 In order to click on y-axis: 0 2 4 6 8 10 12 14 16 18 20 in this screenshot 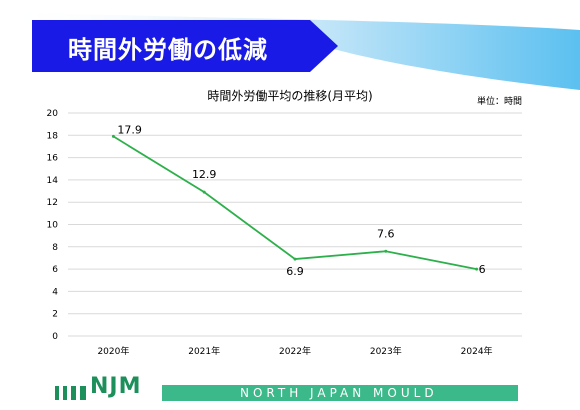, I will do `click(53, 225)`.